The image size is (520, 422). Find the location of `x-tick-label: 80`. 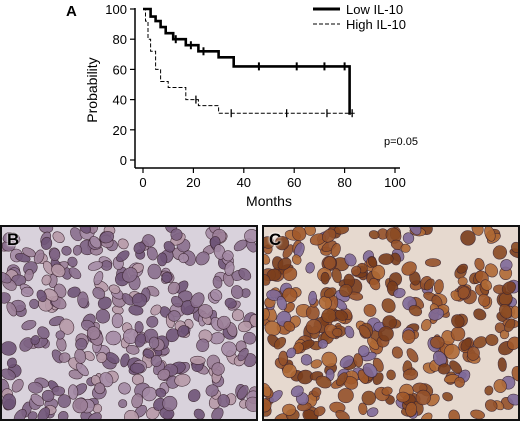

x-tick-label: 80 is located at coordinates (344, 182).